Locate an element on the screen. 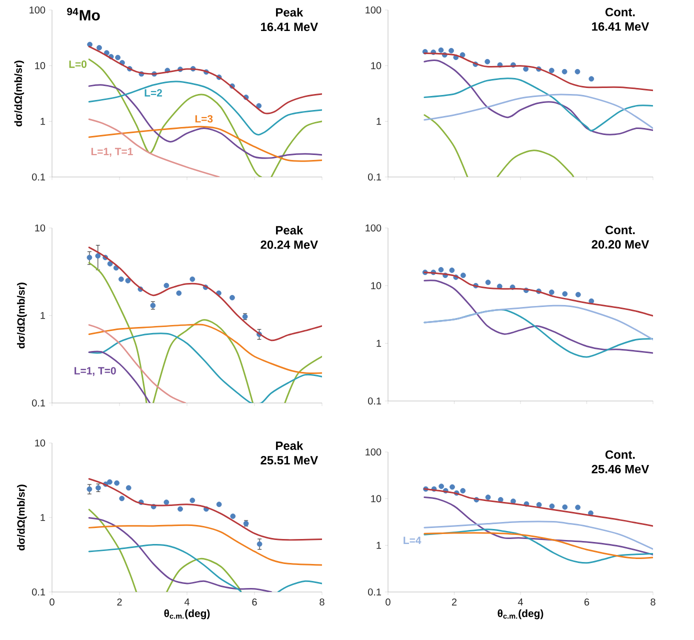  text: 25.46 MeV is located at coordinates (621, 469).